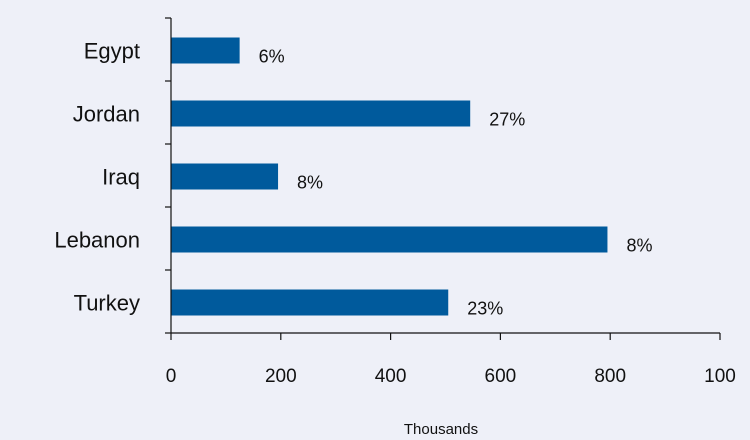 Image resolution: width=750 pixels, height=440 pixels. Describe the element at coordinates (501, 376) in the screenshot. I see `x-tick-label: 600` at that location.